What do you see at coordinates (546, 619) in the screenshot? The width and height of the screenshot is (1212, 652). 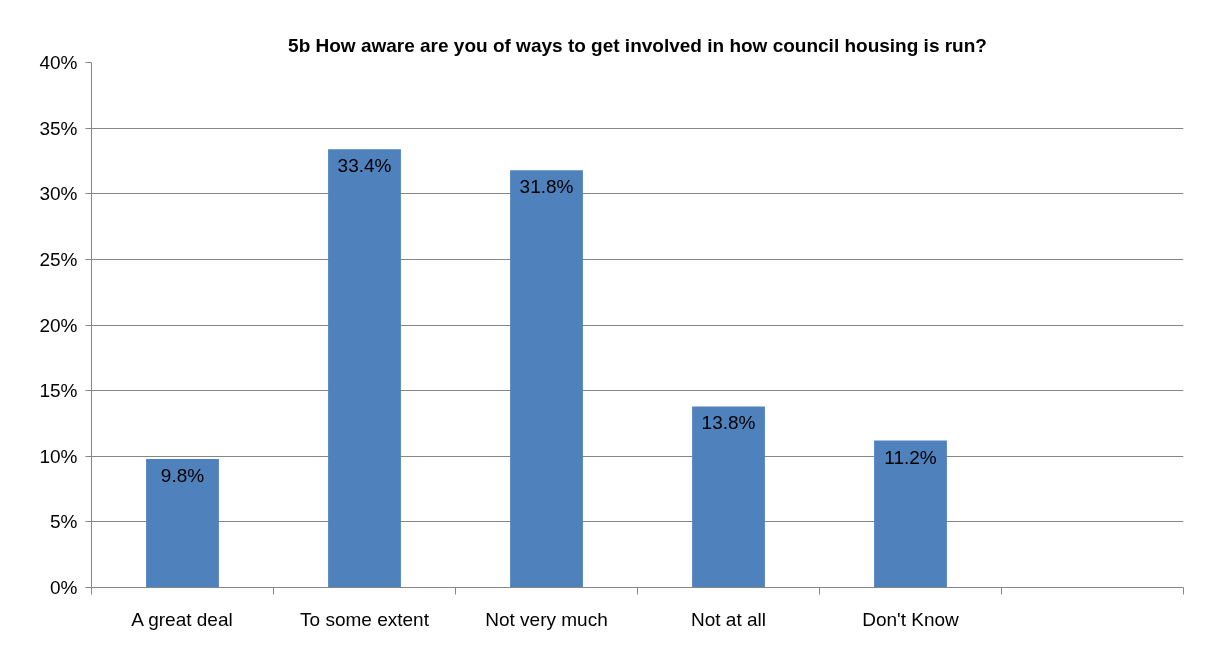 I see `x-tick-label: Not very much` at bounding box center [546, 619].